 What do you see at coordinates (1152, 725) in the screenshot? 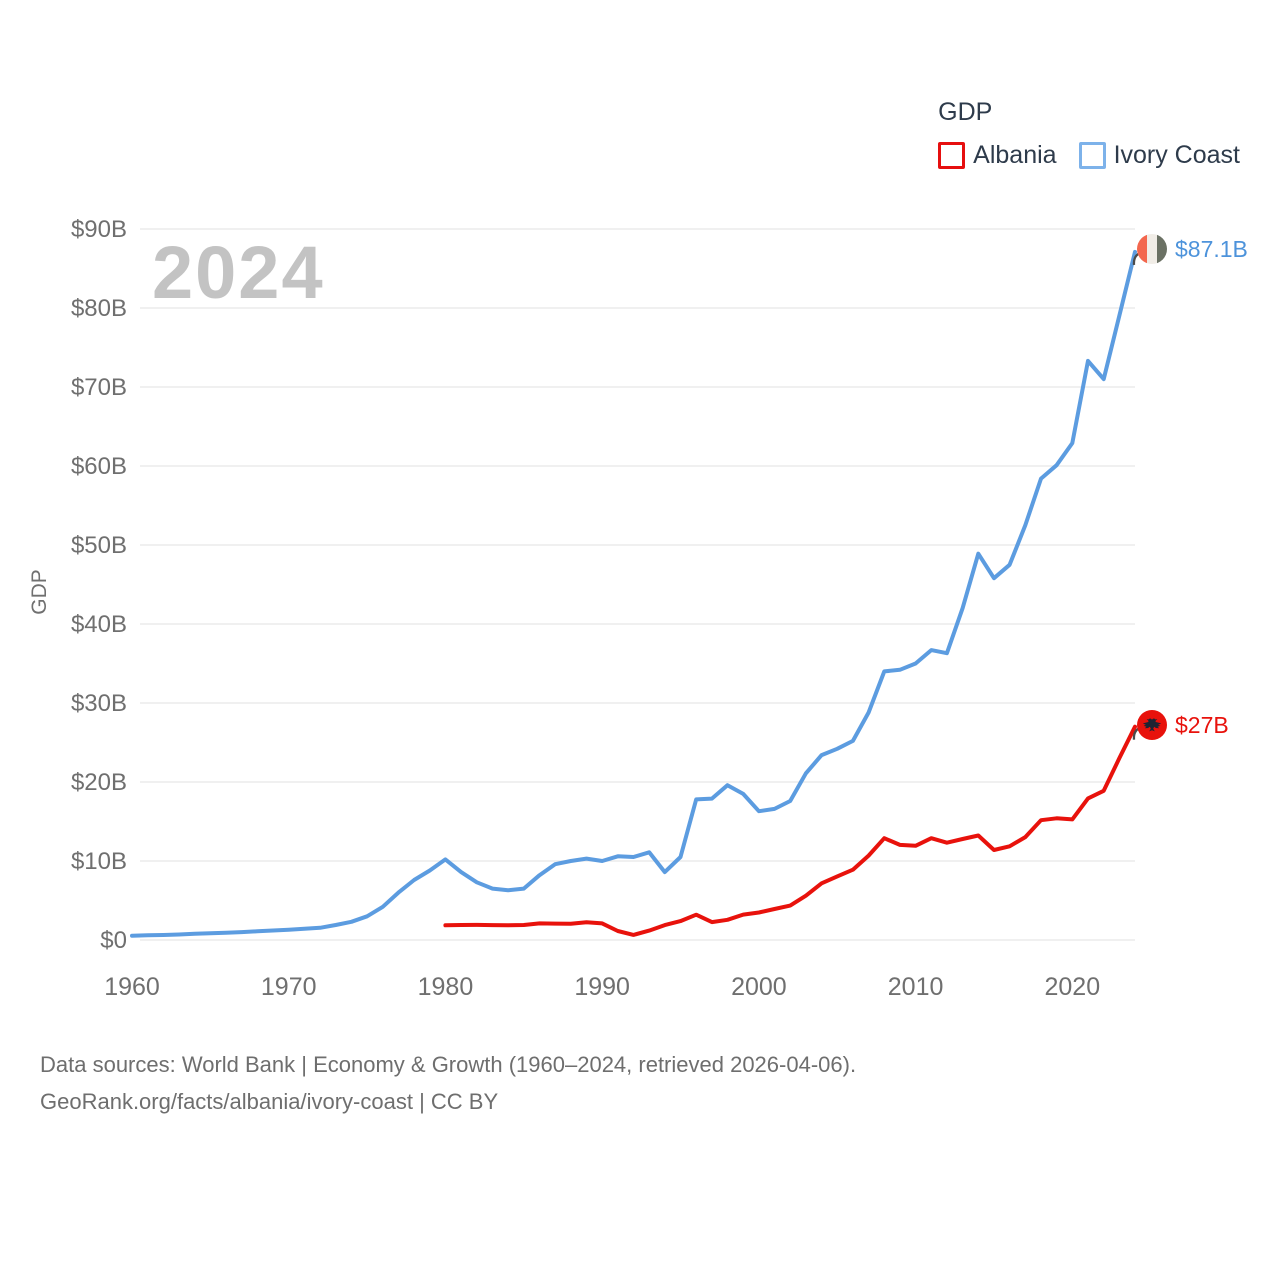
I see `albania-flag-icon` at bounding box center [1152, 725].